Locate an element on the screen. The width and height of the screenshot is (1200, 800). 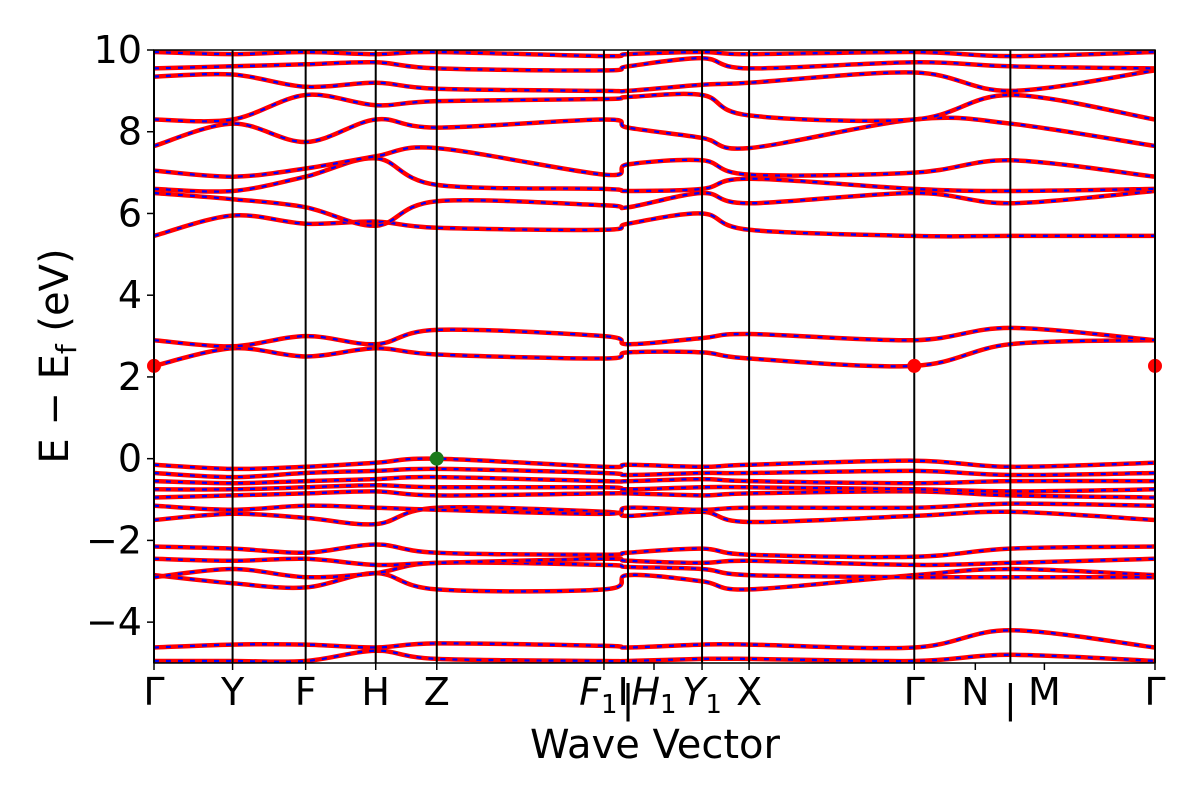
y-tick-label: 0 is located at coordinates (130, 459).